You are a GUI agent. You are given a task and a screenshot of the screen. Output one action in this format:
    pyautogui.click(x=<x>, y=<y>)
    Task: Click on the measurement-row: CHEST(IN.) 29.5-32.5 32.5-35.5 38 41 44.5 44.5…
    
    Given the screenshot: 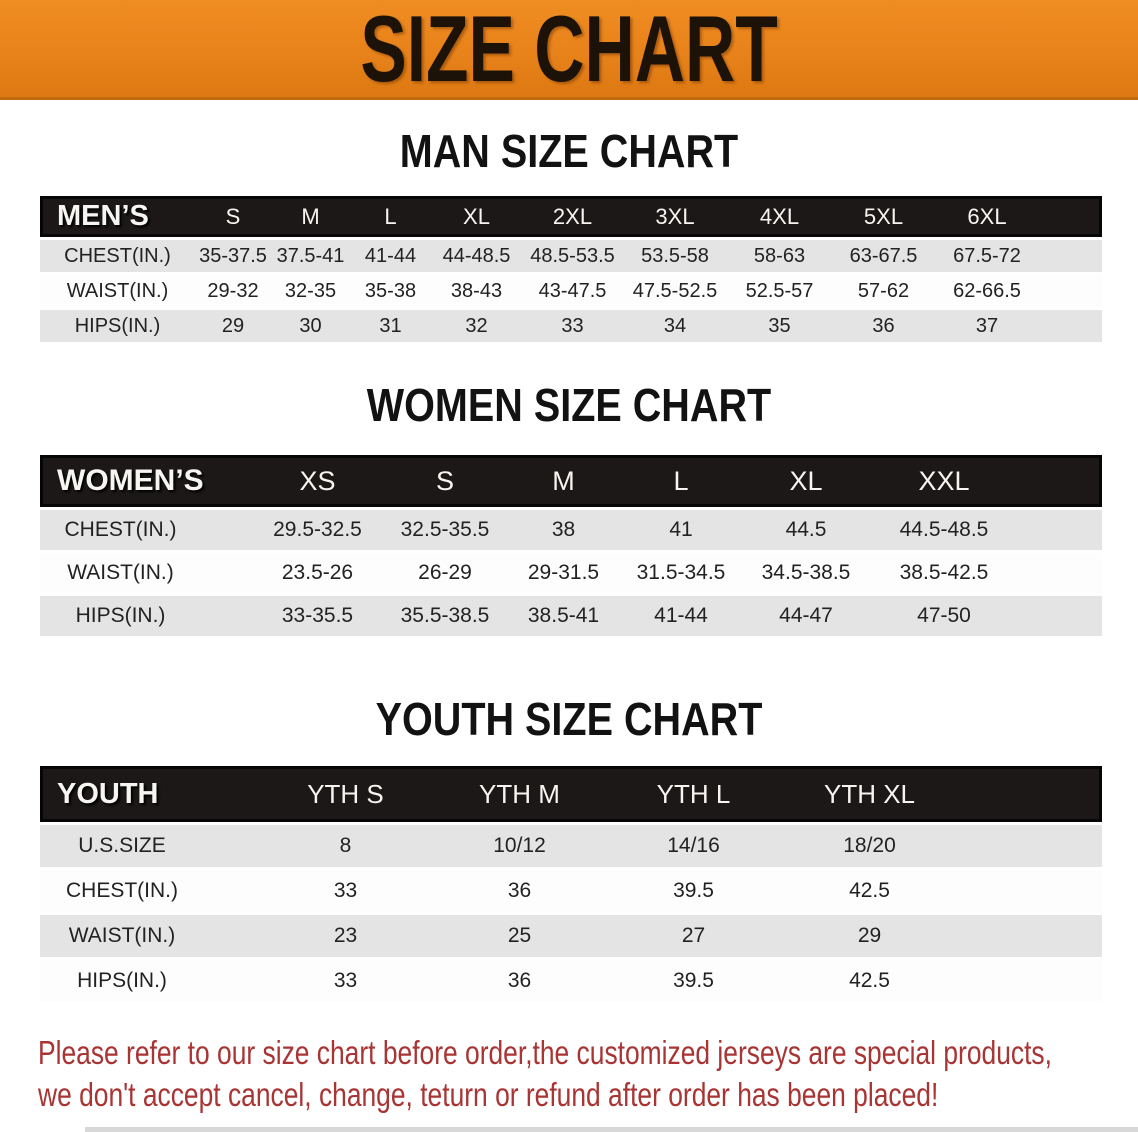 What is the action you would take?
    pyautogui.click(x=571, y=530)
    